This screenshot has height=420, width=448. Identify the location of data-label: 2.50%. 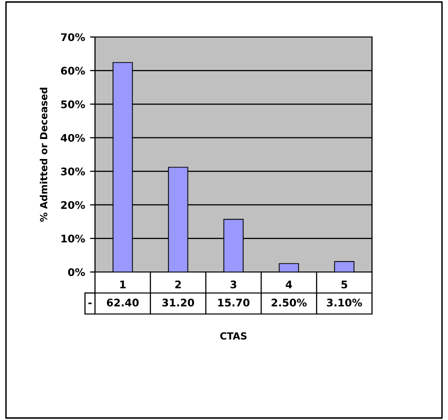
(289, 302).